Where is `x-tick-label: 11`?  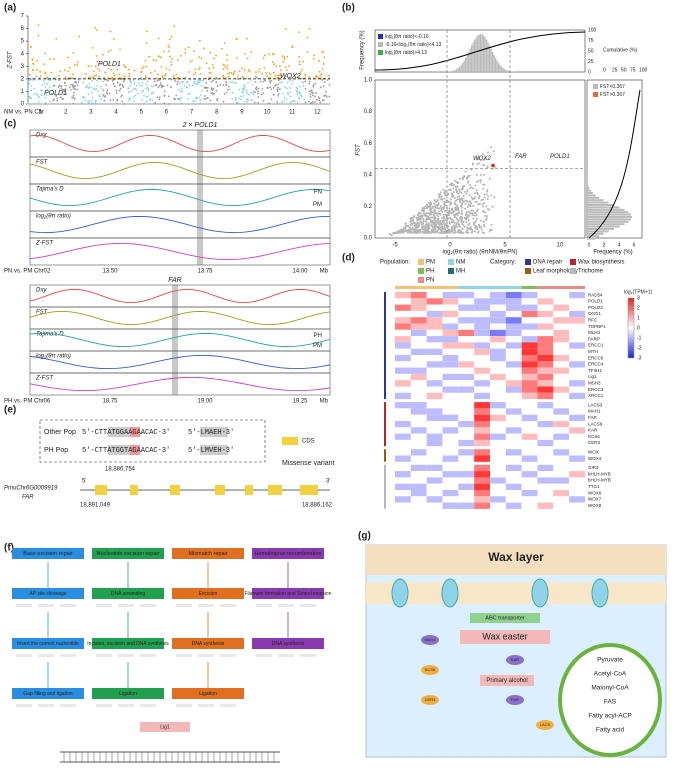
x-tick-label: 11 is located at coordinates (292, 113).